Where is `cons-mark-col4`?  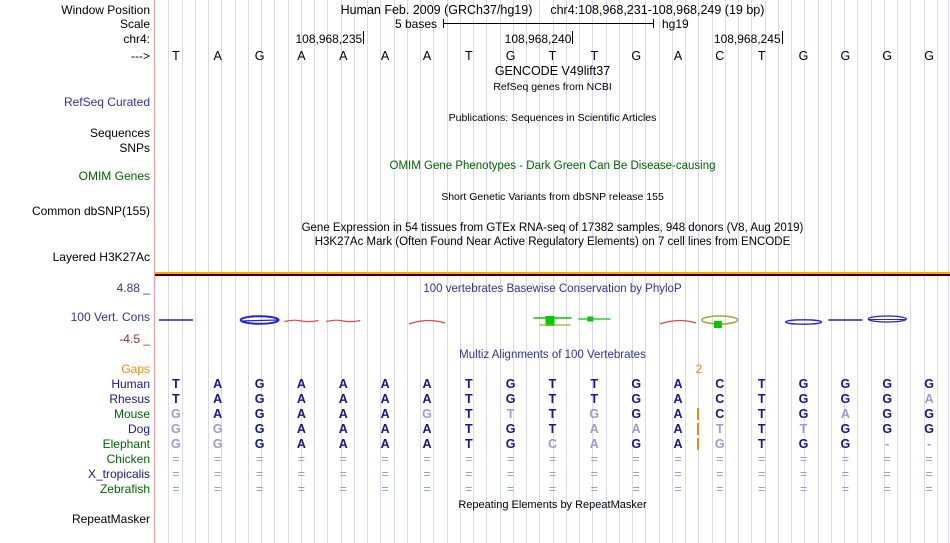
cons-mark-col4 is located at coordinates (301, 321).